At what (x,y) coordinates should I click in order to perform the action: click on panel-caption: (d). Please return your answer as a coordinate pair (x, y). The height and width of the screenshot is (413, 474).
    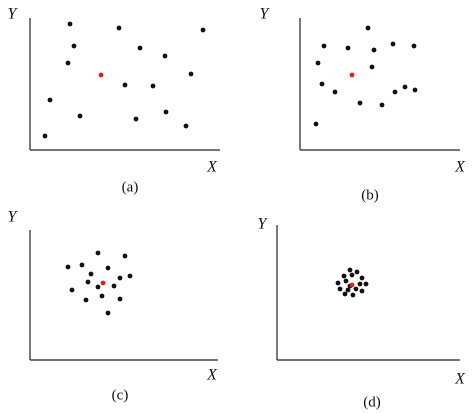
    Looking at the image, I should click on (372, 402).